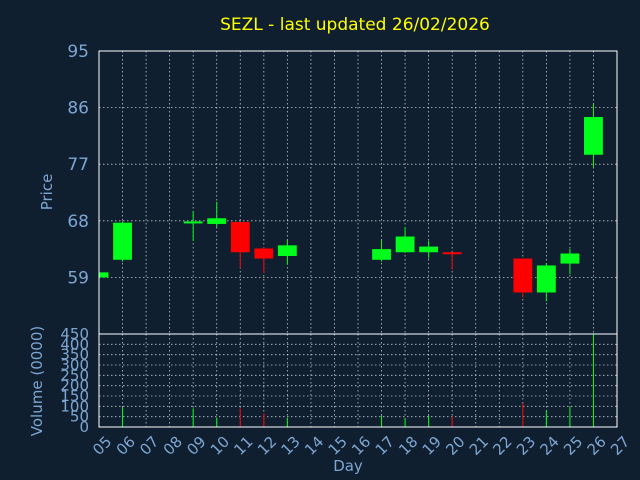  What do you see at coordinates (78, 278) in the screenshot?
I see `price-tick-label: 59` at bounding box center [78, 278].